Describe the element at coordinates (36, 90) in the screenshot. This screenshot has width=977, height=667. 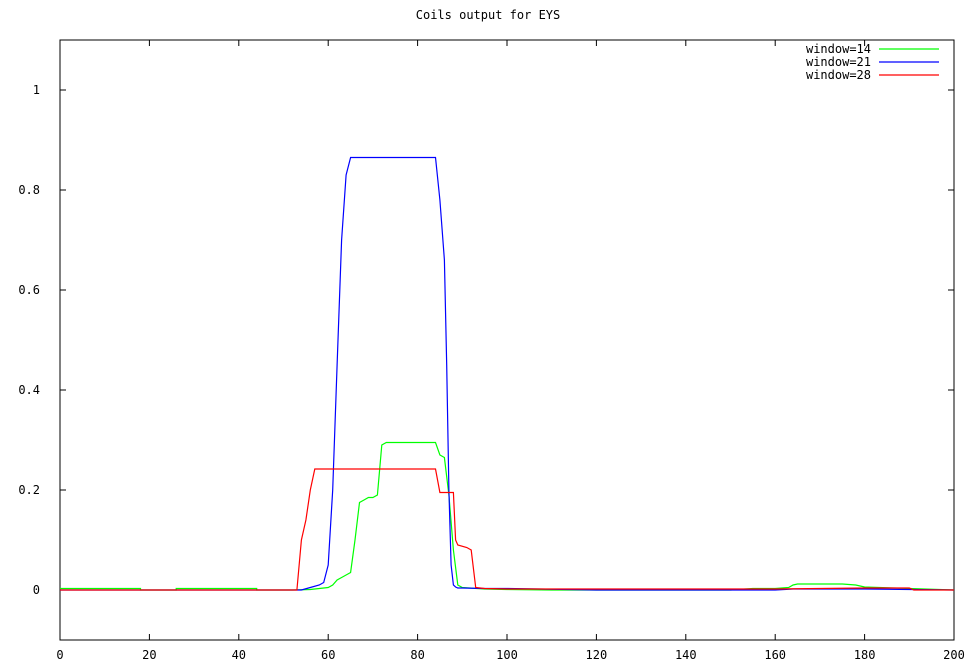
I see `y-tick-label: 1` at that location.